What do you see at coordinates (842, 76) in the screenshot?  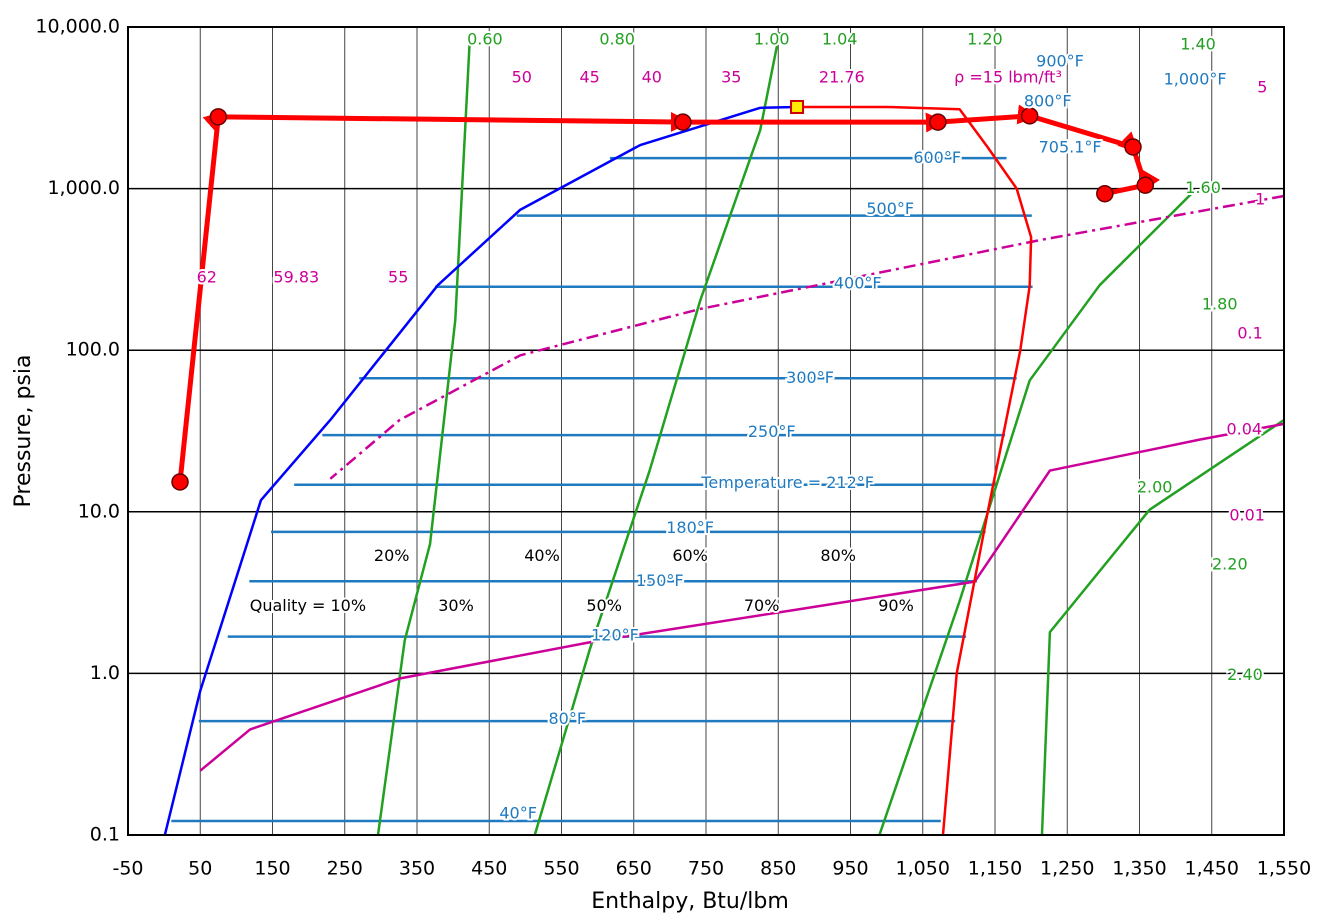 I see `annotation: 21.76` at bounding box center [842, 76].